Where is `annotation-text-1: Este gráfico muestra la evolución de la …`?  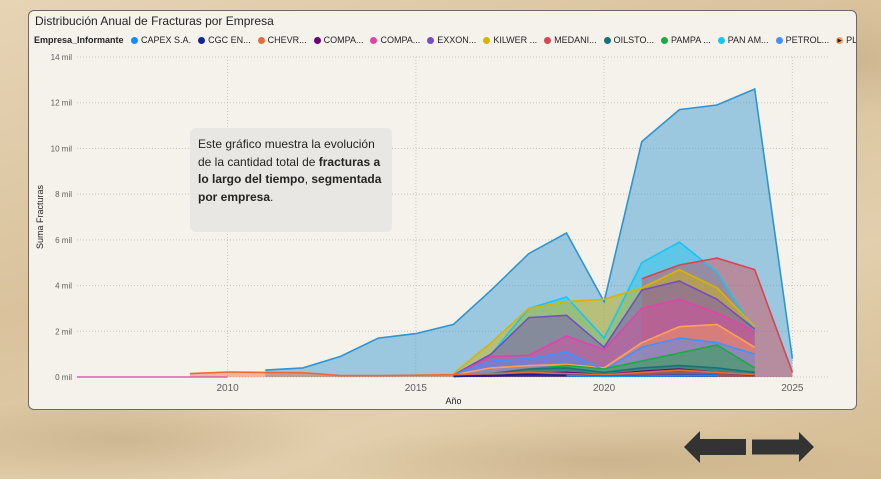 annotation-text-1: Este gráfico muestra la evolución de la … is located at coordinates (286, 153).